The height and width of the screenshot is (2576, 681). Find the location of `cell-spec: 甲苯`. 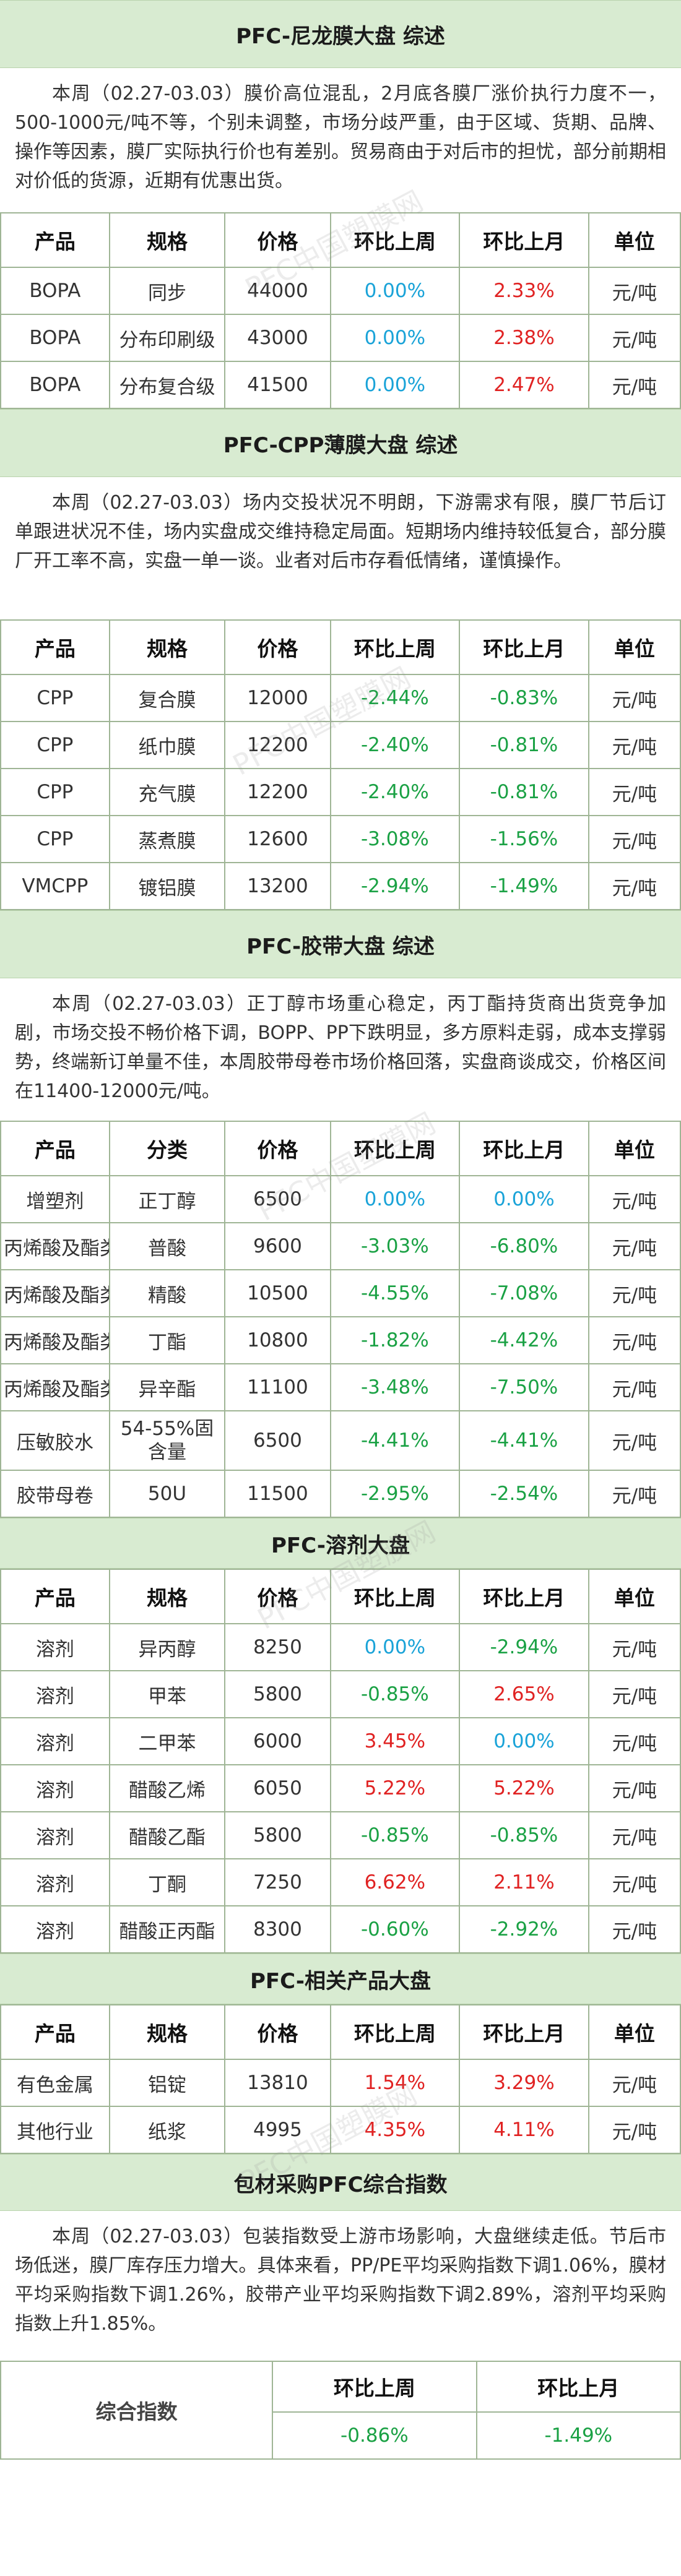

cell-spec: 甲苯 is located at coordinates (167, 1694).